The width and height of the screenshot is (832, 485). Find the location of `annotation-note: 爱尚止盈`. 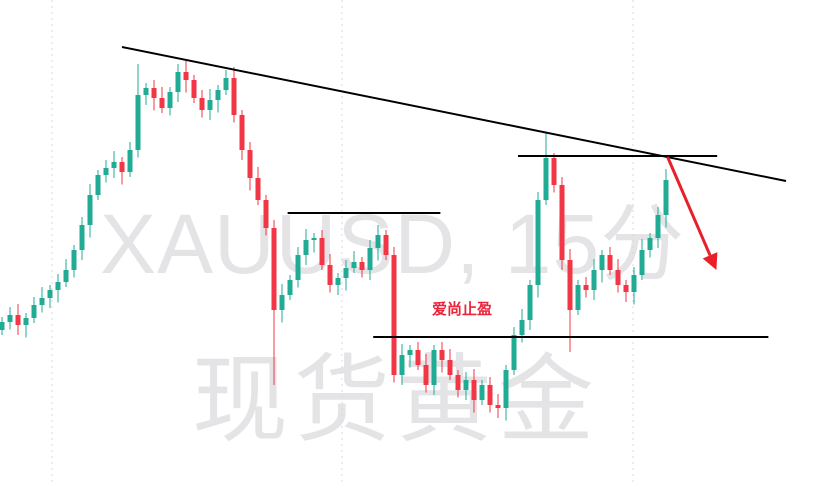

annotation-note: 爱尚止盈 is located at coordinates (462, 309).